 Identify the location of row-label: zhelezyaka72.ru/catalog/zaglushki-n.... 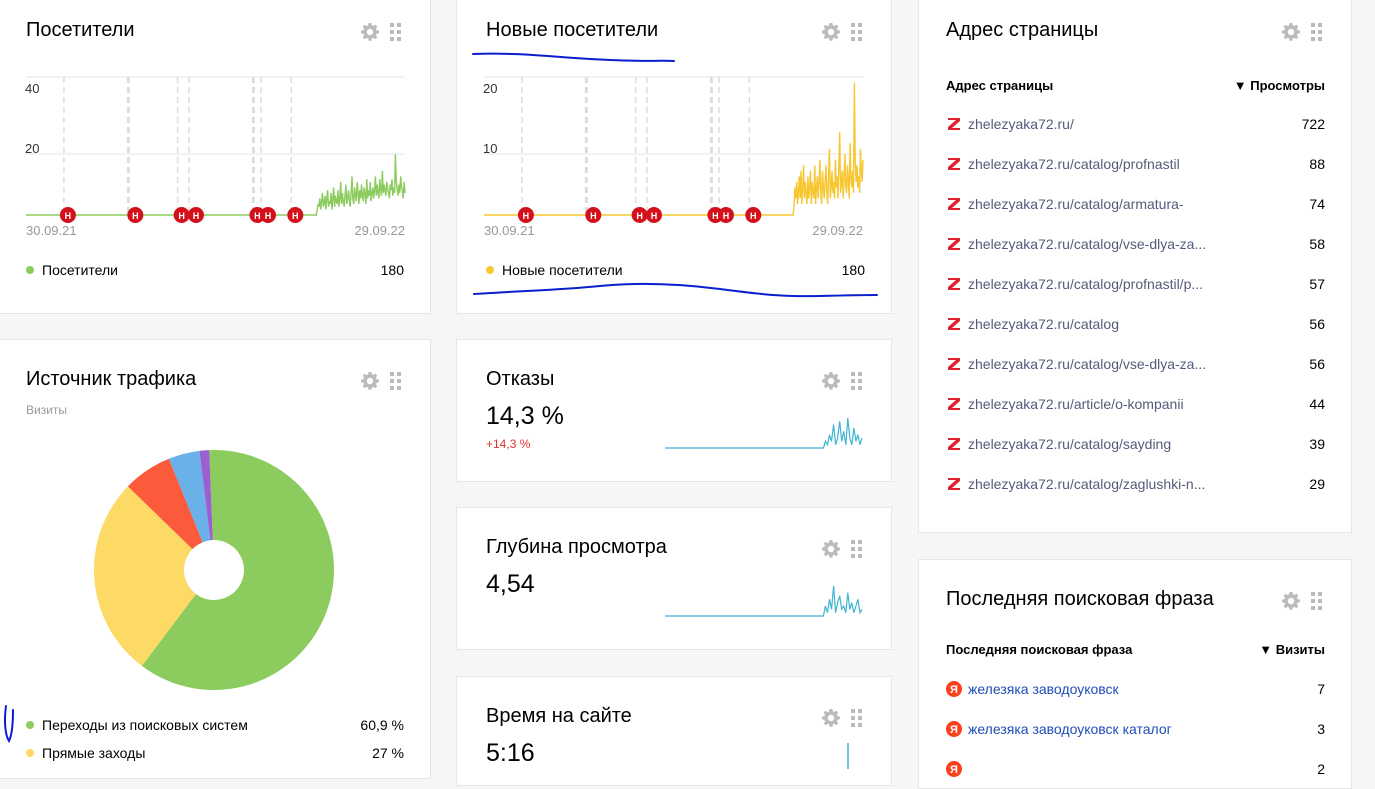
(1087, 484).